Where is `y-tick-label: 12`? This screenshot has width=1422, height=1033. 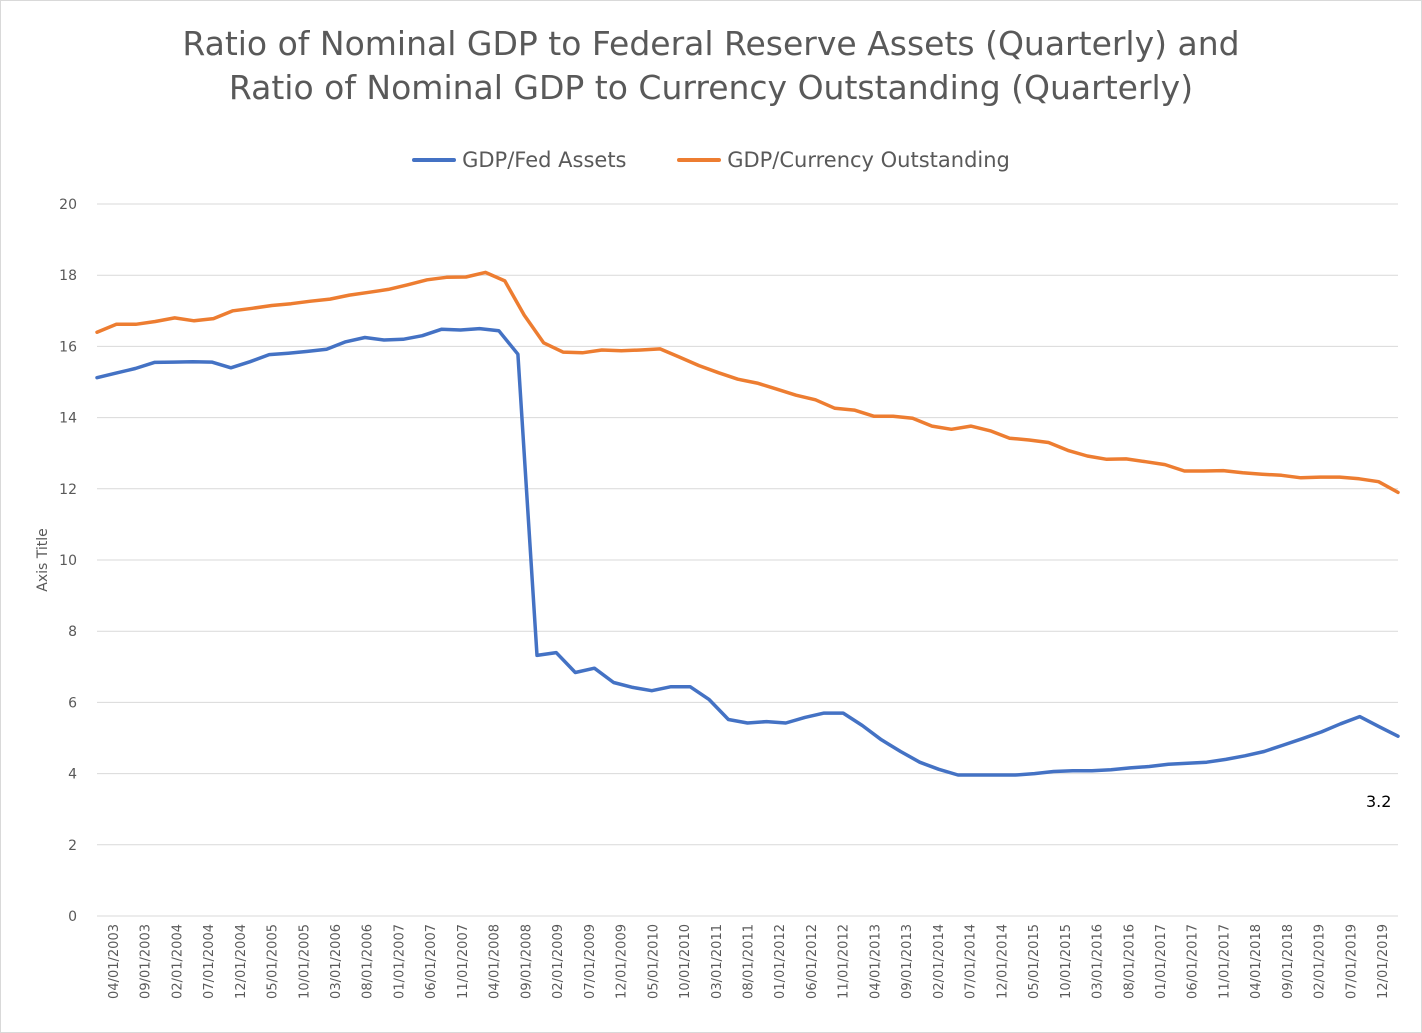
y-tick-label: 12 is located at coordinates (68, 490).